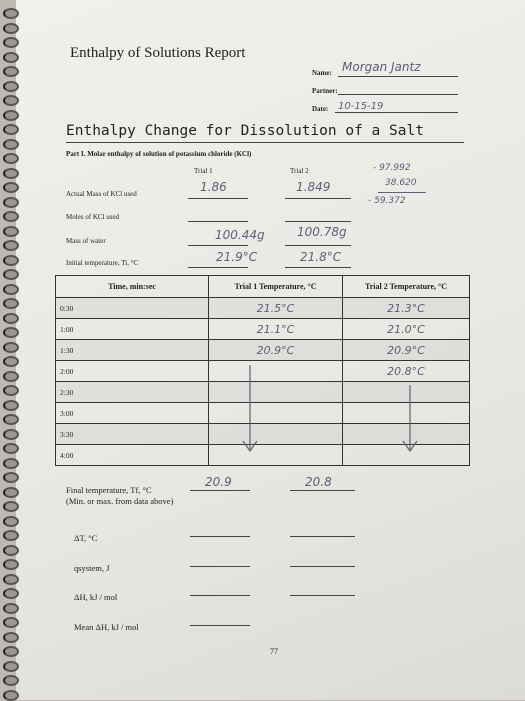 The image size is (525, 701). Describe the element at coordinates (240, 235) in the screenshot. I see `trial-value: 100.44g` at that location.